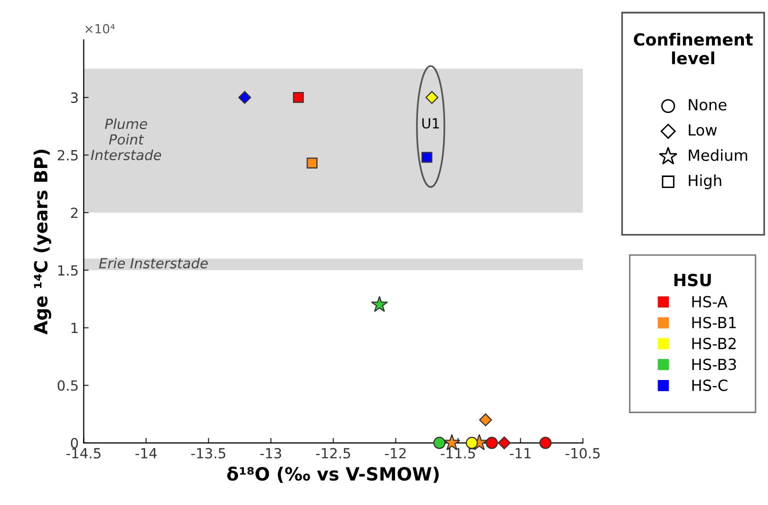  I want to click on legend-label: HS-B1, so click(714, 322).